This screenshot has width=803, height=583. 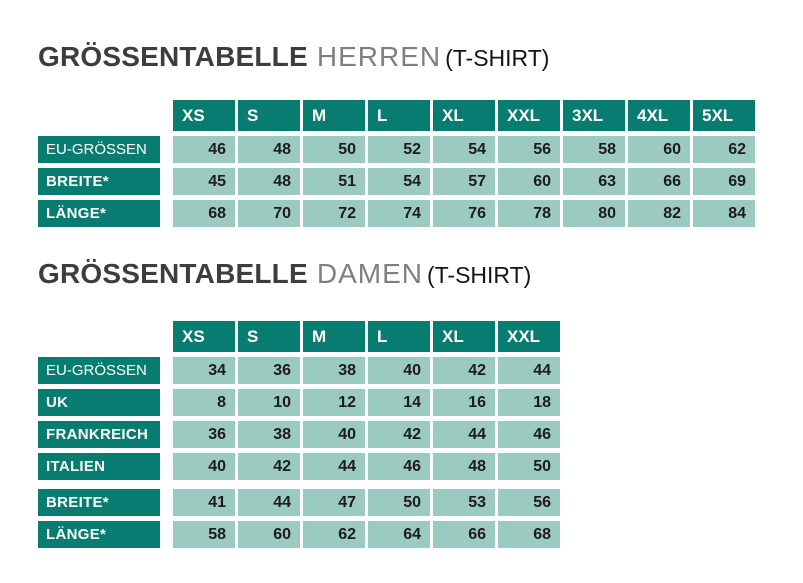 I want to click on title-category: DAMEN, so click(x=369, y=273).